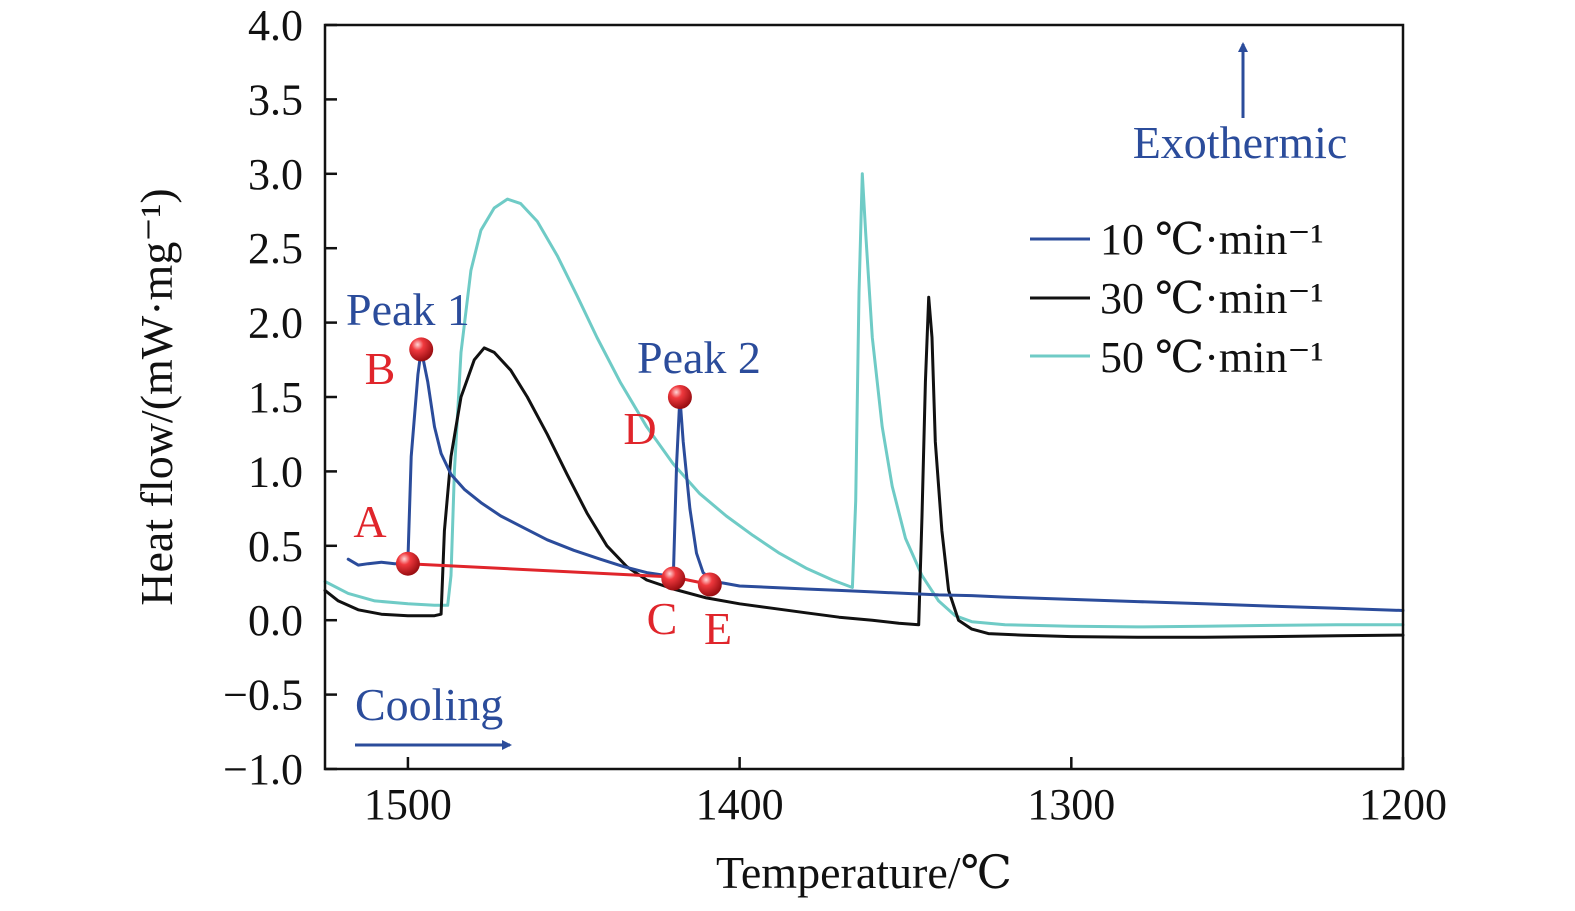  Describe the element at coordinates (639, 428) in the screenshot. I see `marker-label-d: D` at that location.